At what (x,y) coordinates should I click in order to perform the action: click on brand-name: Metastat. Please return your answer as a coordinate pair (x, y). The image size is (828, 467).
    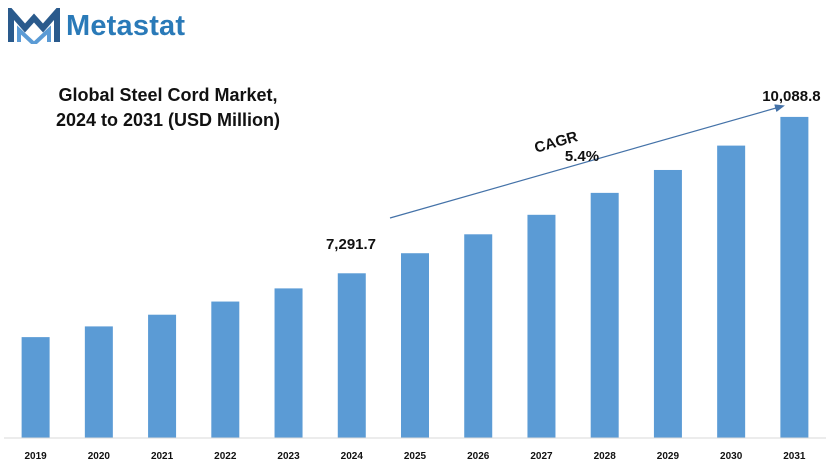
    Looking at the image, I should click on (126, 26).